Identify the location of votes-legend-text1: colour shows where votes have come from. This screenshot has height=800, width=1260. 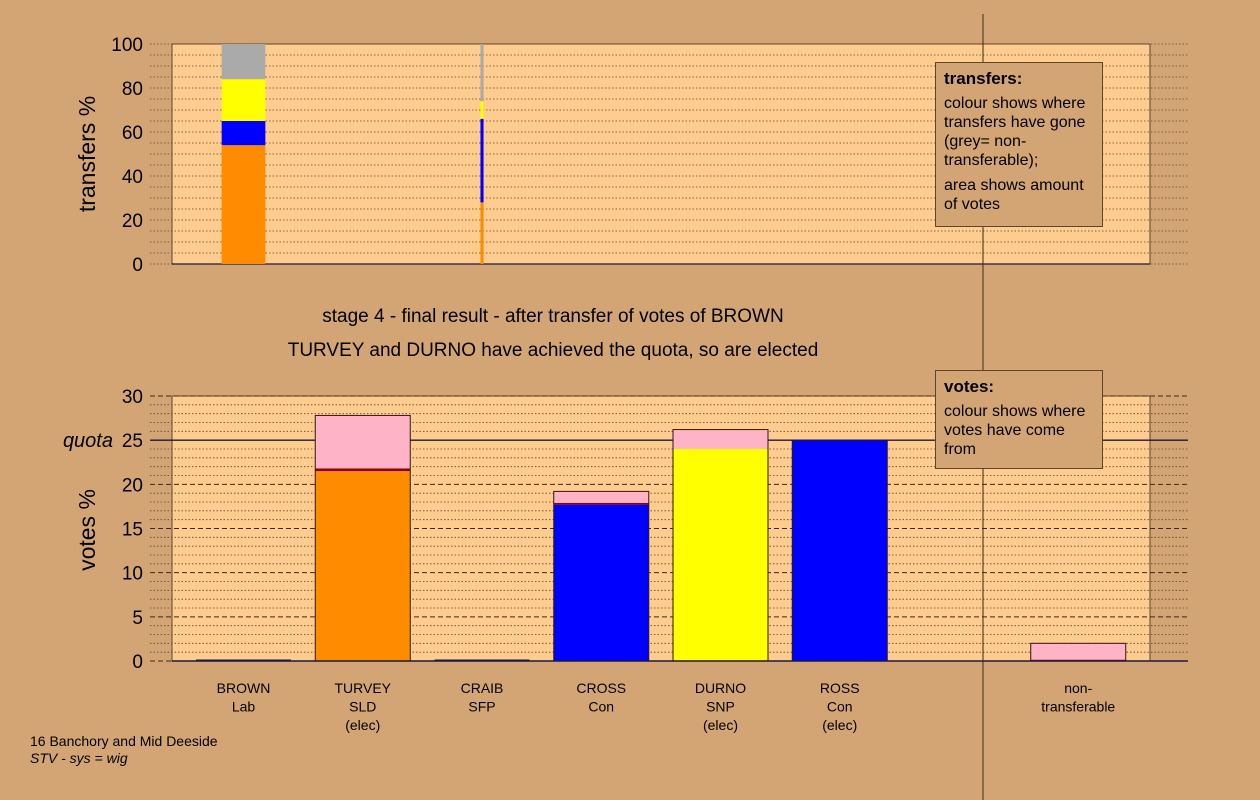
(1015, 430).